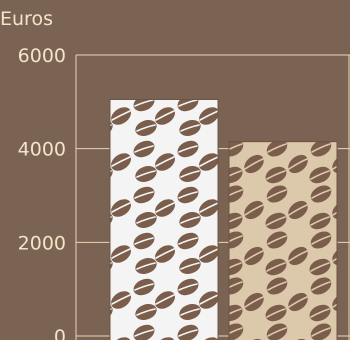 This screenshot has height=340, width=350. I want to click on y-tick-label-4000: 4000, so click(42, 150).